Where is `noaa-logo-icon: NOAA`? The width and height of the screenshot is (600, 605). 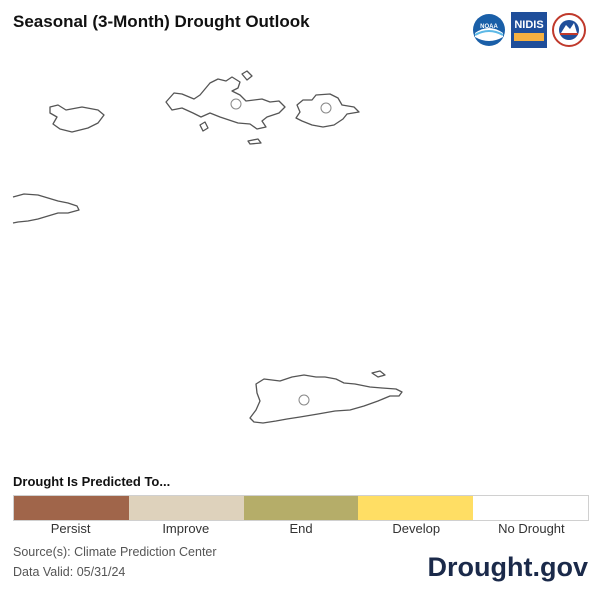
noaa-logo-icon: NOAA is located at coordinates (489, 30).